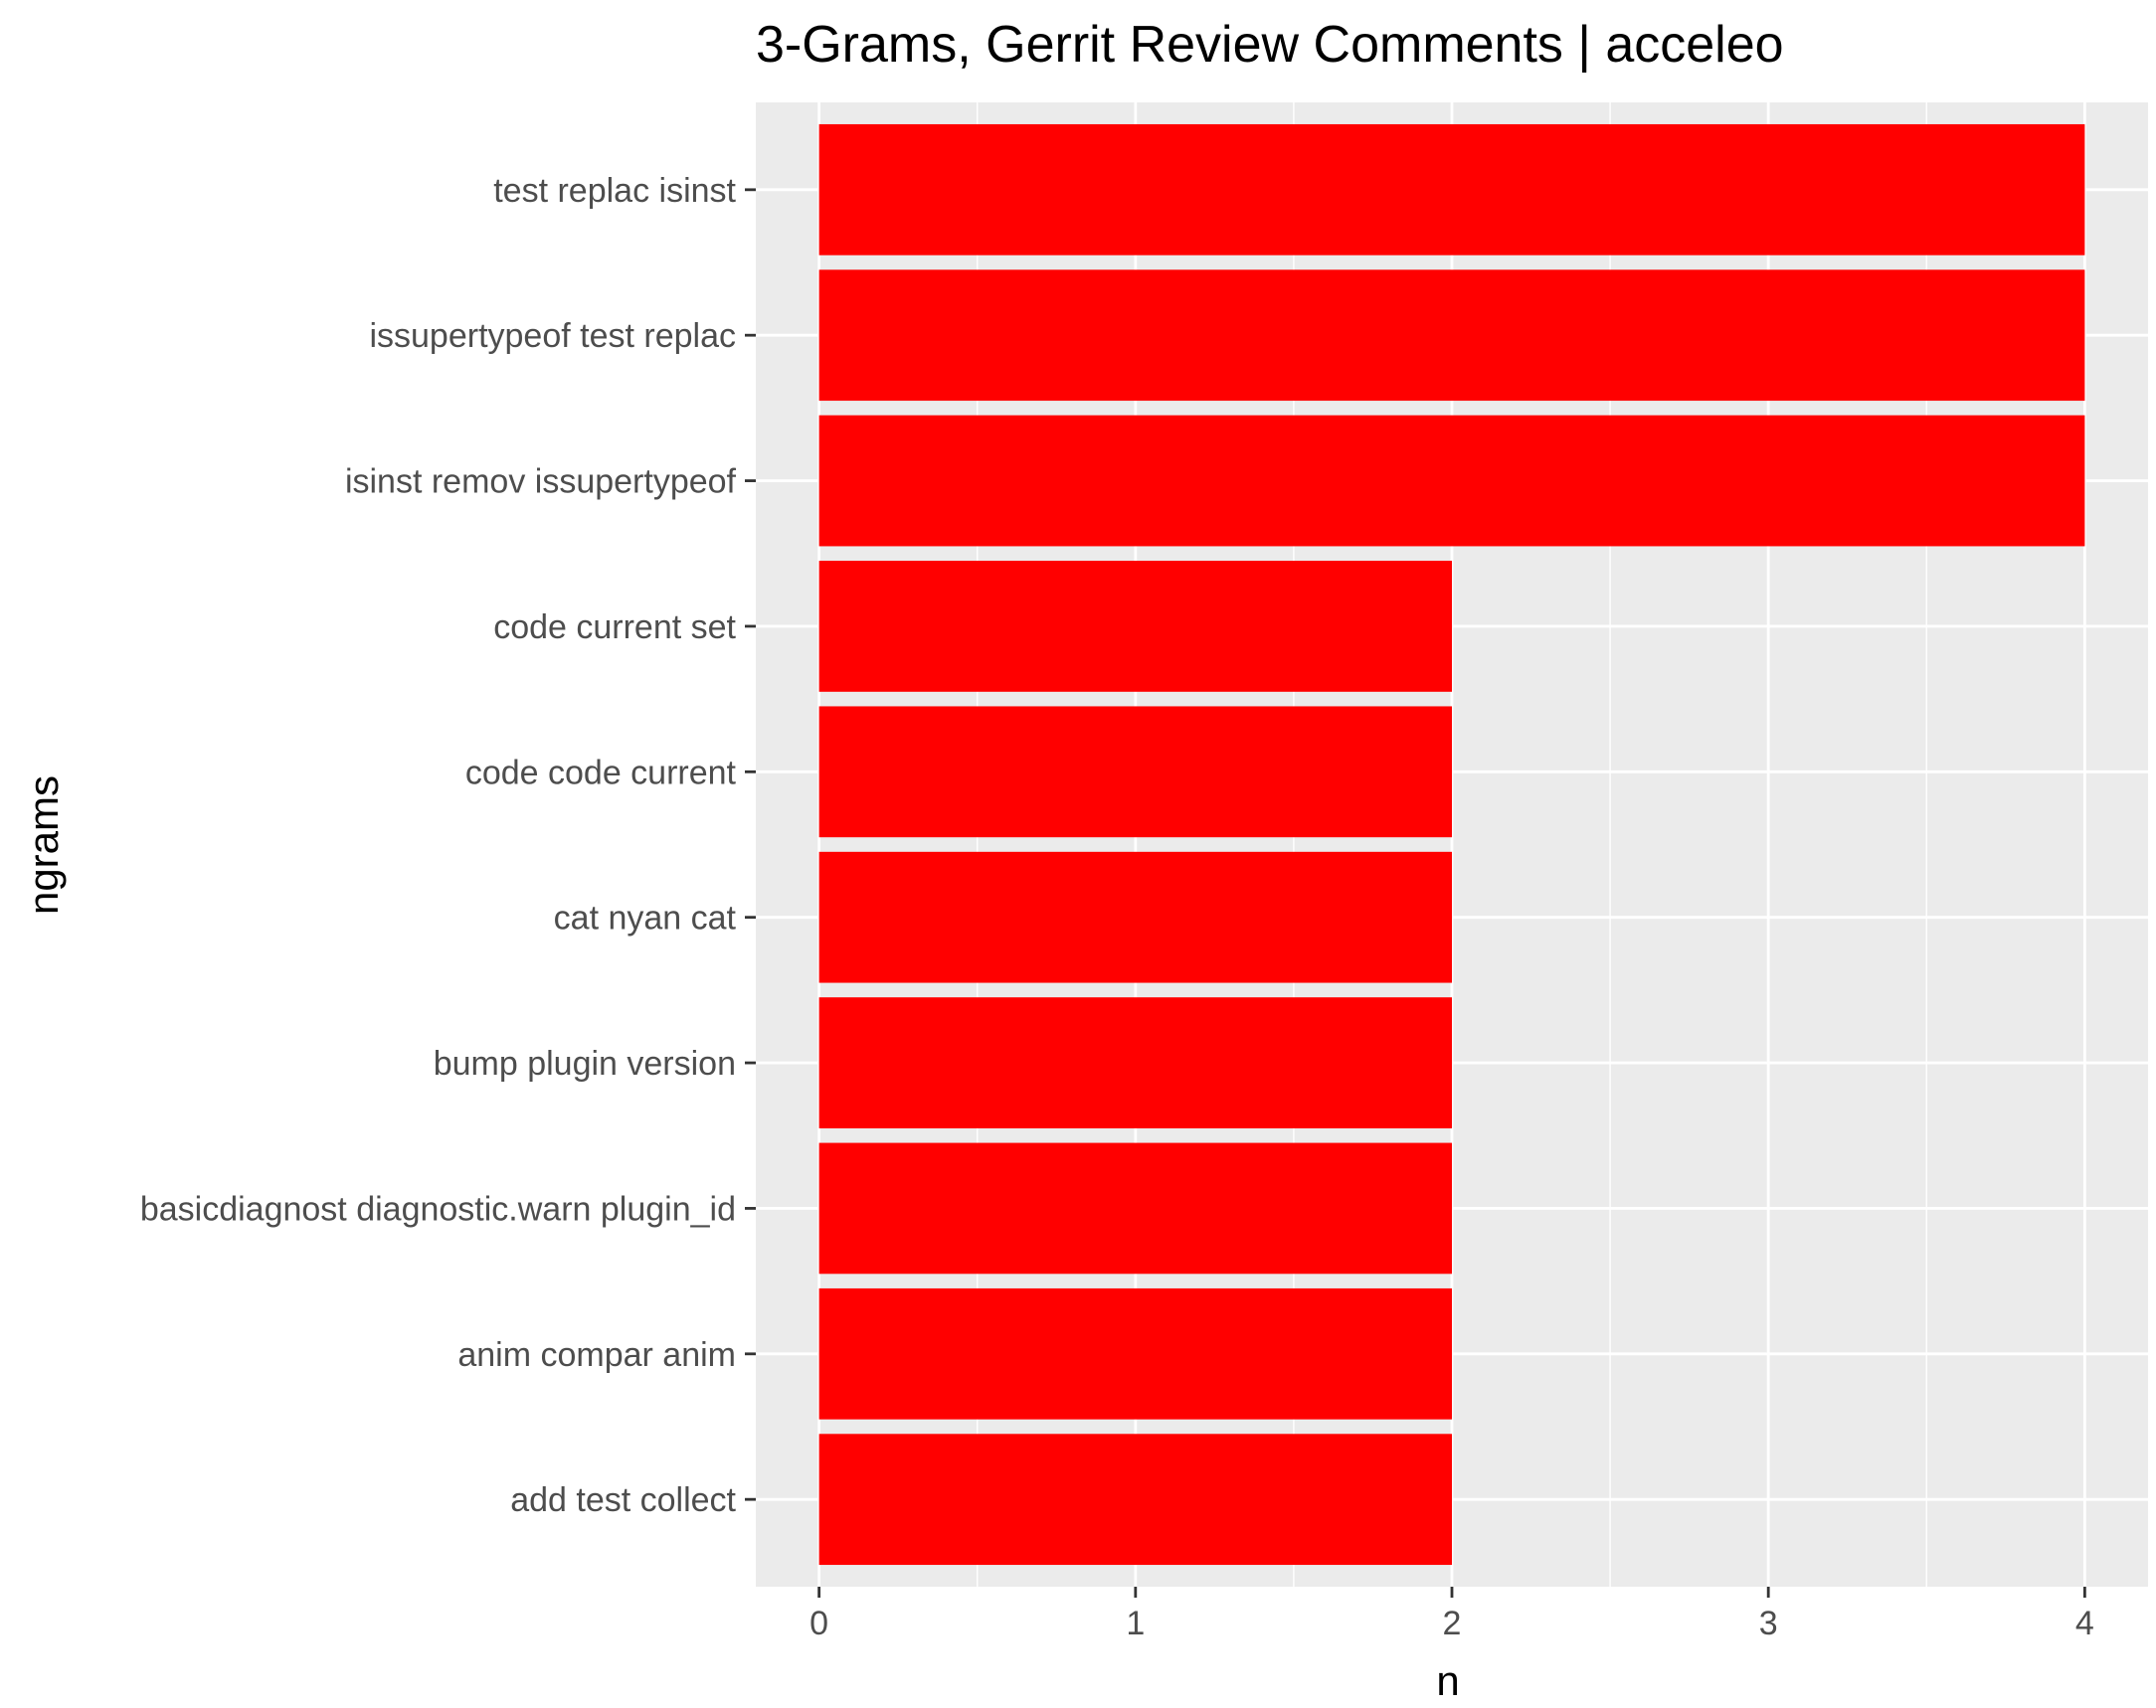 Image resolution: width=2156 pixels, height=1708 pixels. What do you see at coordinates (1452, 1623) in the screenshot?
I see `x-tick-label: 2` at bounding box center [1452, 1623].